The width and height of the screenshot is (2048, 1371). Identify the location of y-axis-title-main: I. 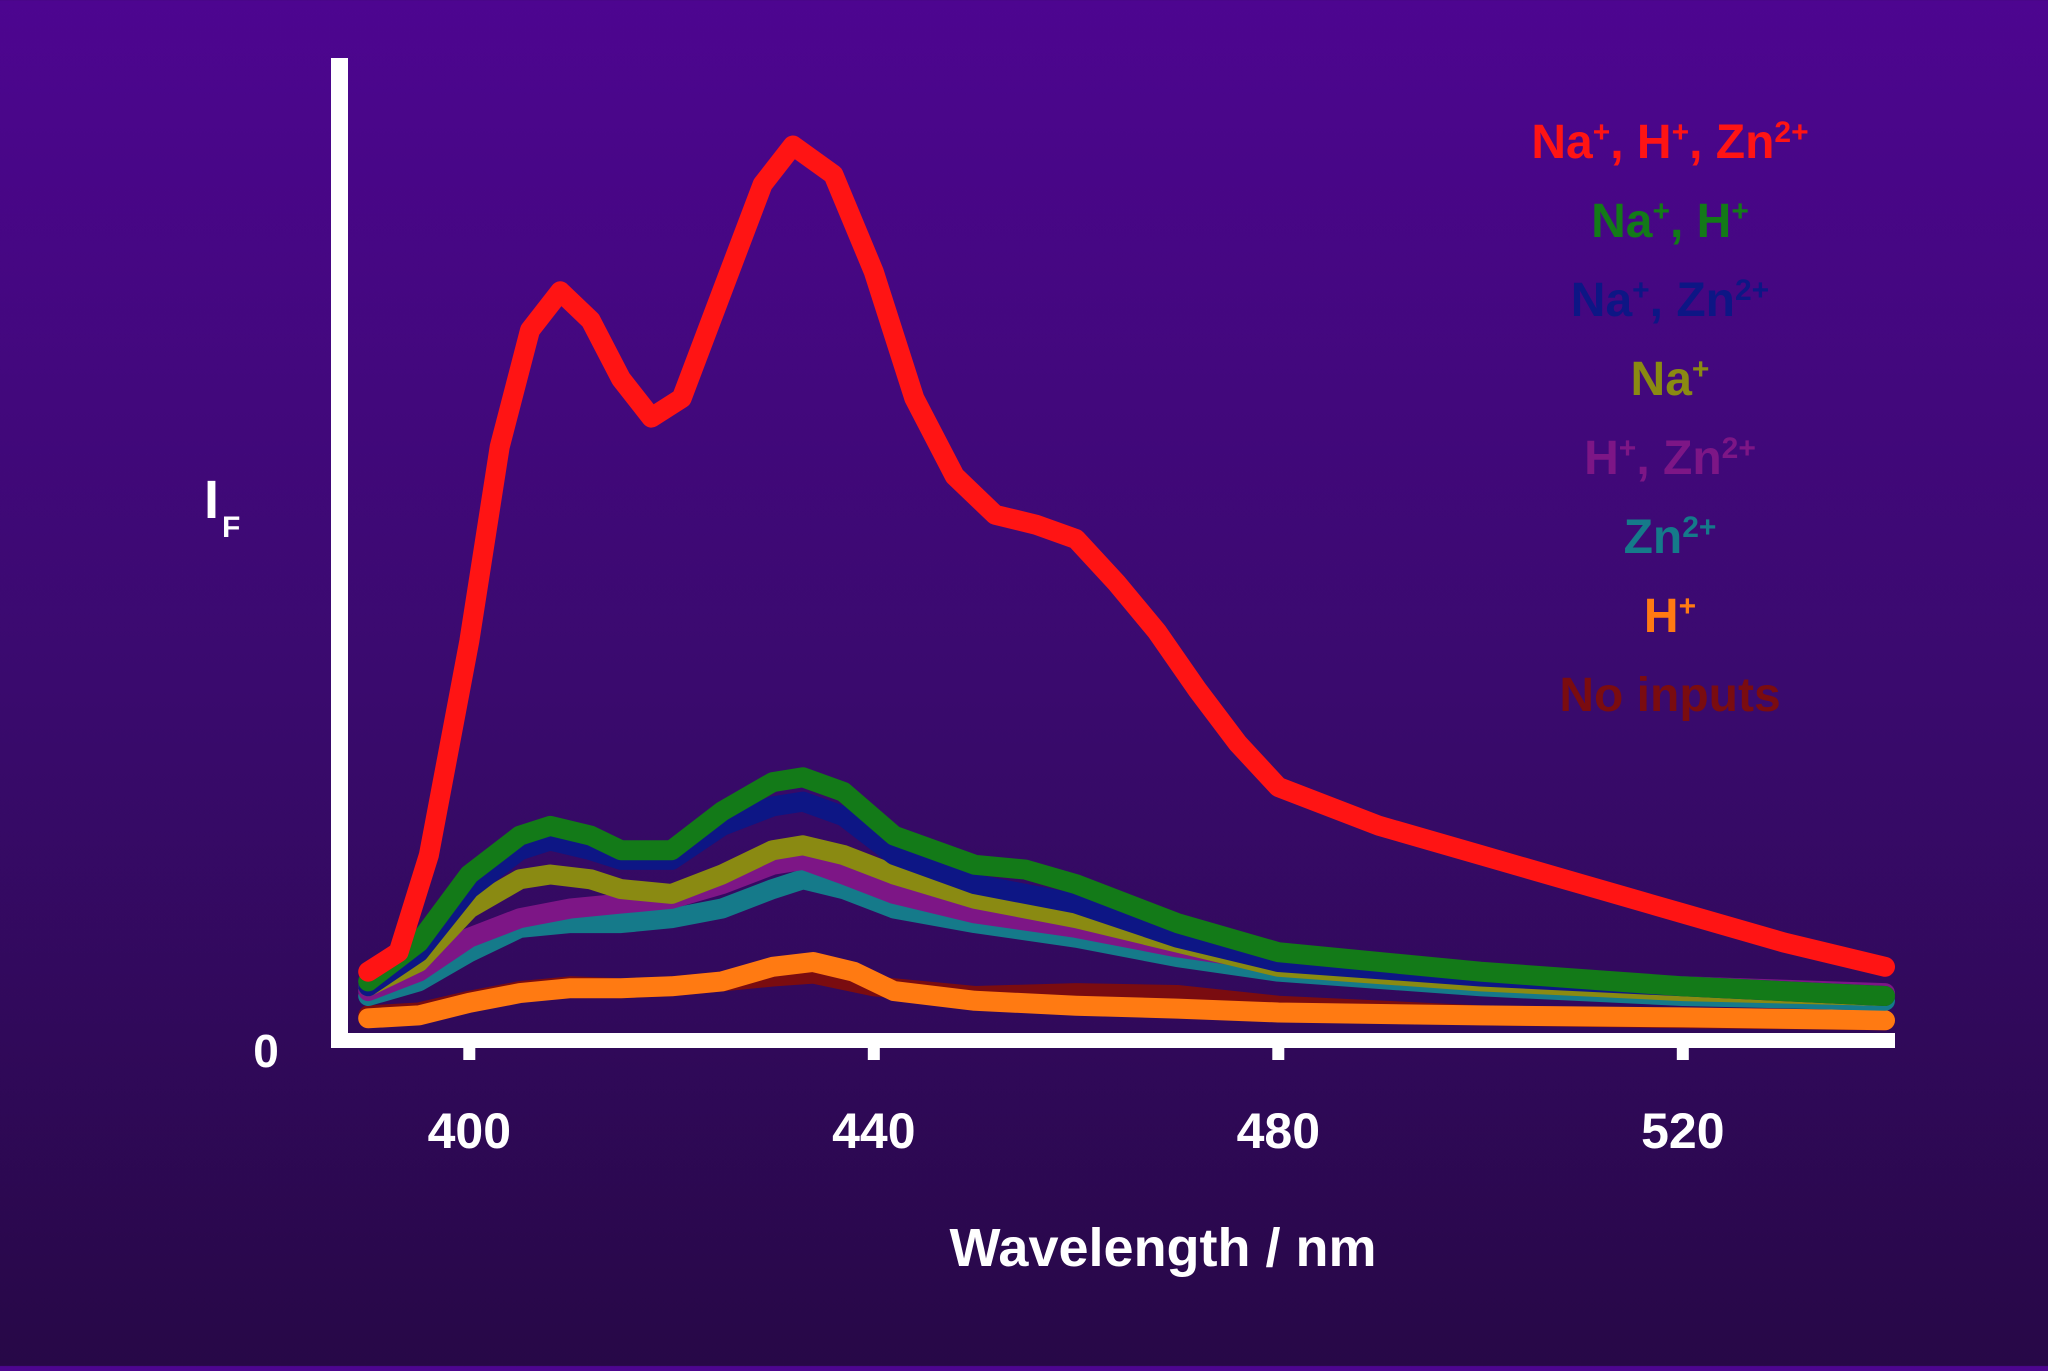
(211, 500).